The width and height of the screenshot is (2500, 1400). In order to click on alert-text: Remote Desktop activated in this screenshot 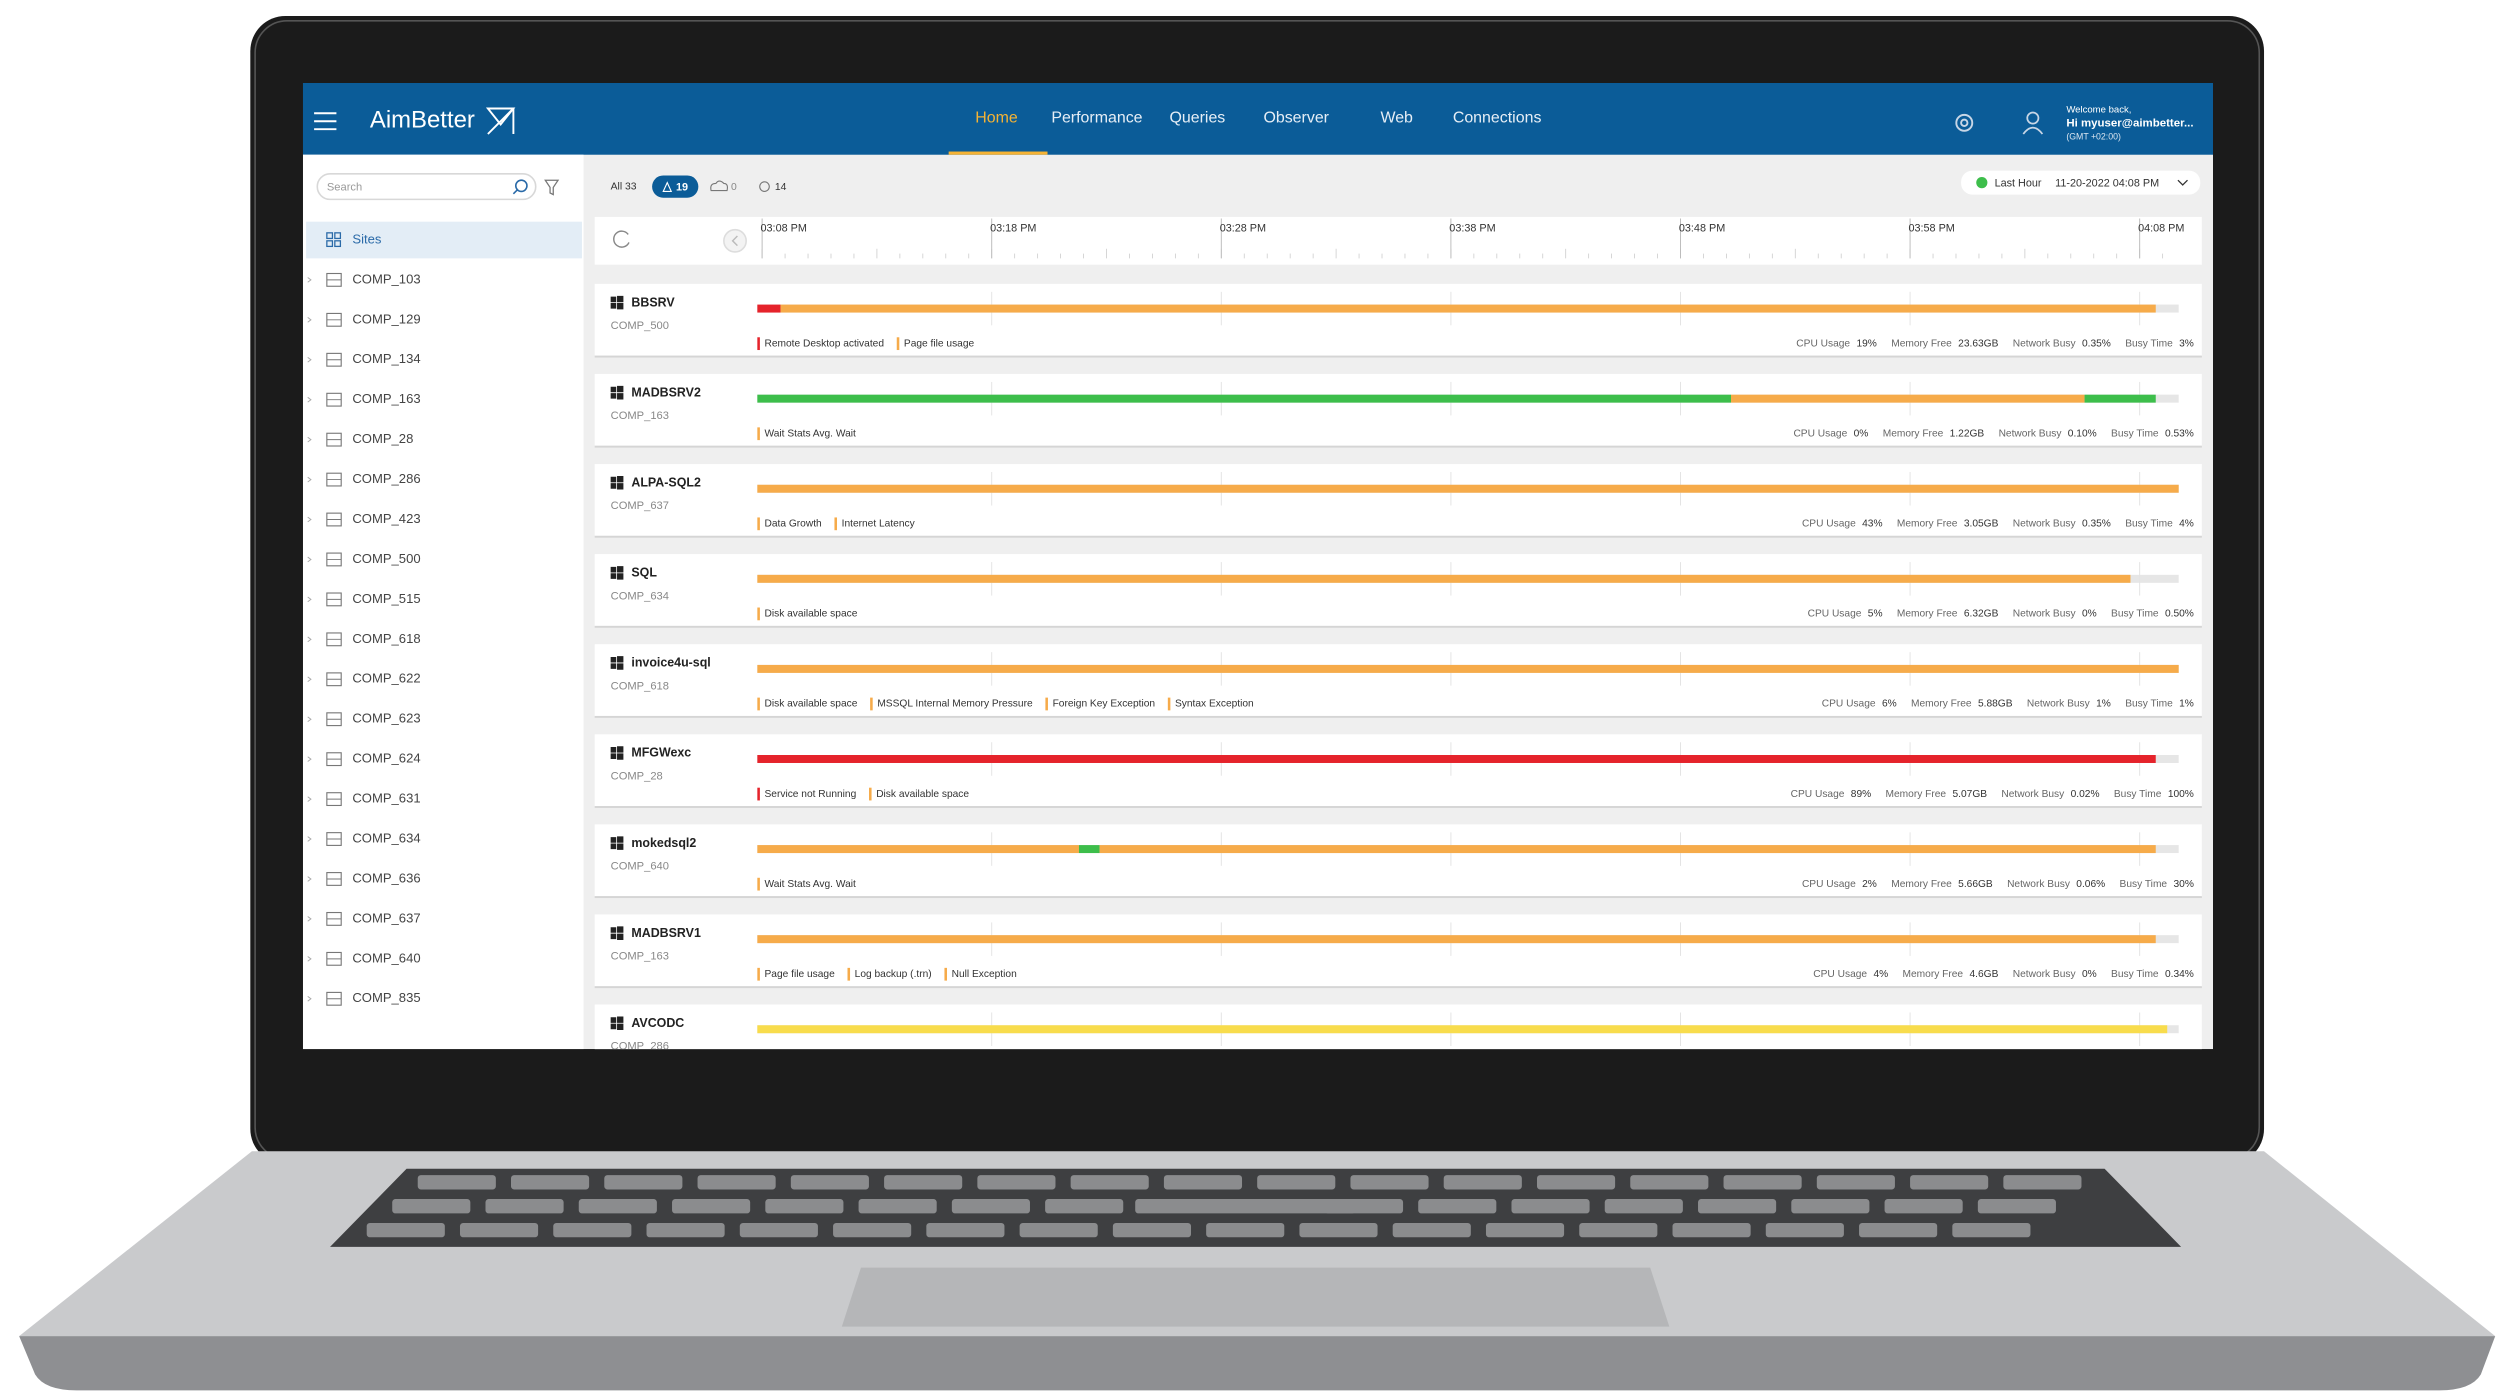, I will do `click(825, 343)`.